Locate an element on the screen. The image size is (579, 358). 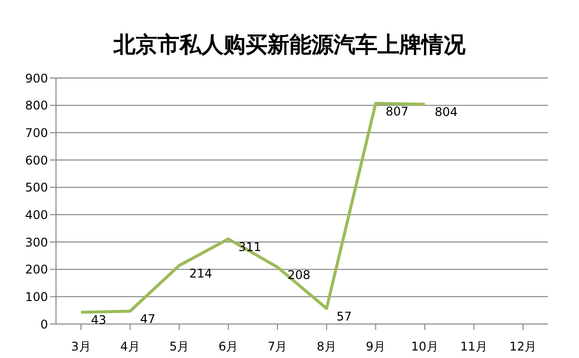
y-tick-label: 400 is located at coordinates (36, 215).